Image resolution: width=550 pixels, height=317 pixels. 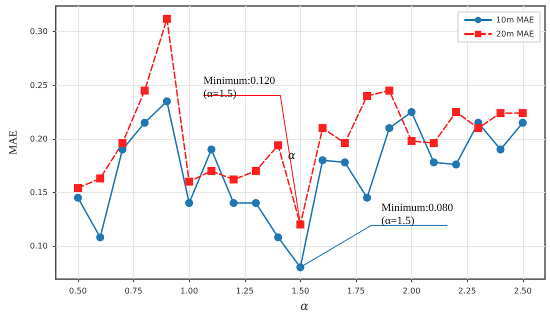 I want to click on y-tick-label: 0.10, so click(x=39, y=245).